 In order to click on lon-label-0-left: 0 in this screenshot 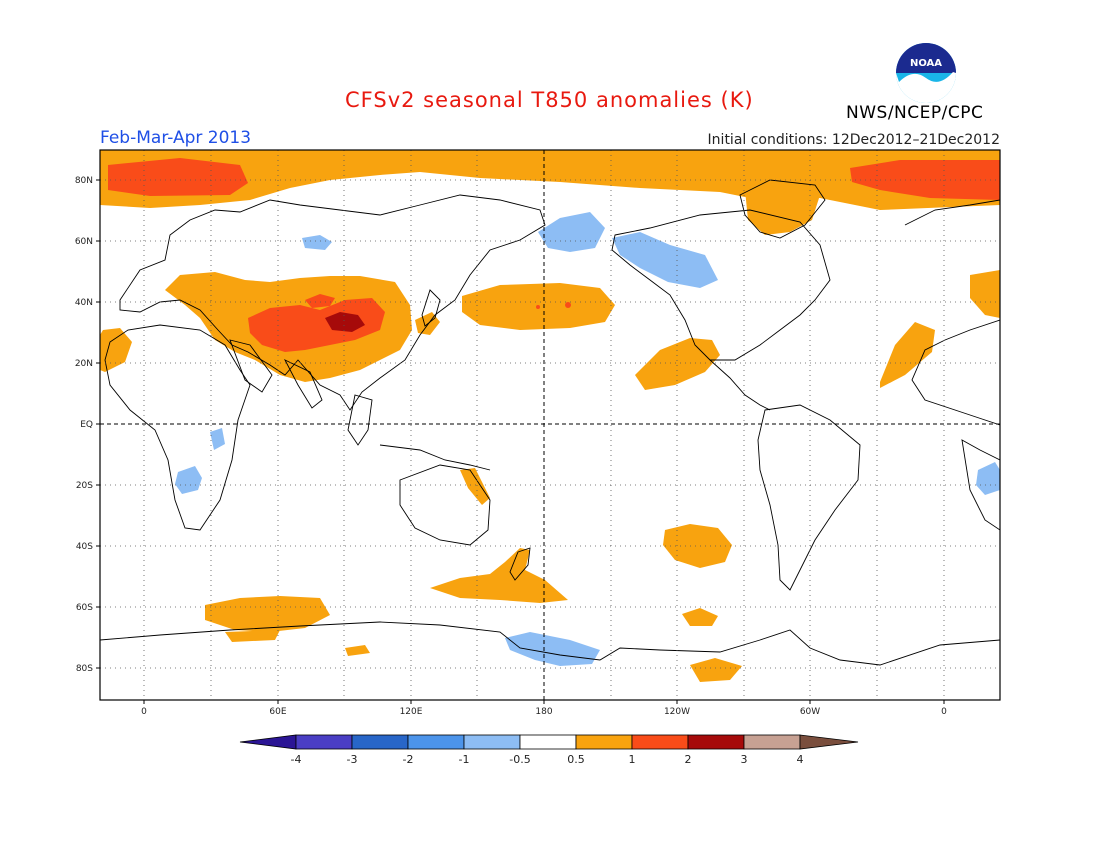, I will do `click(144, 712)`.